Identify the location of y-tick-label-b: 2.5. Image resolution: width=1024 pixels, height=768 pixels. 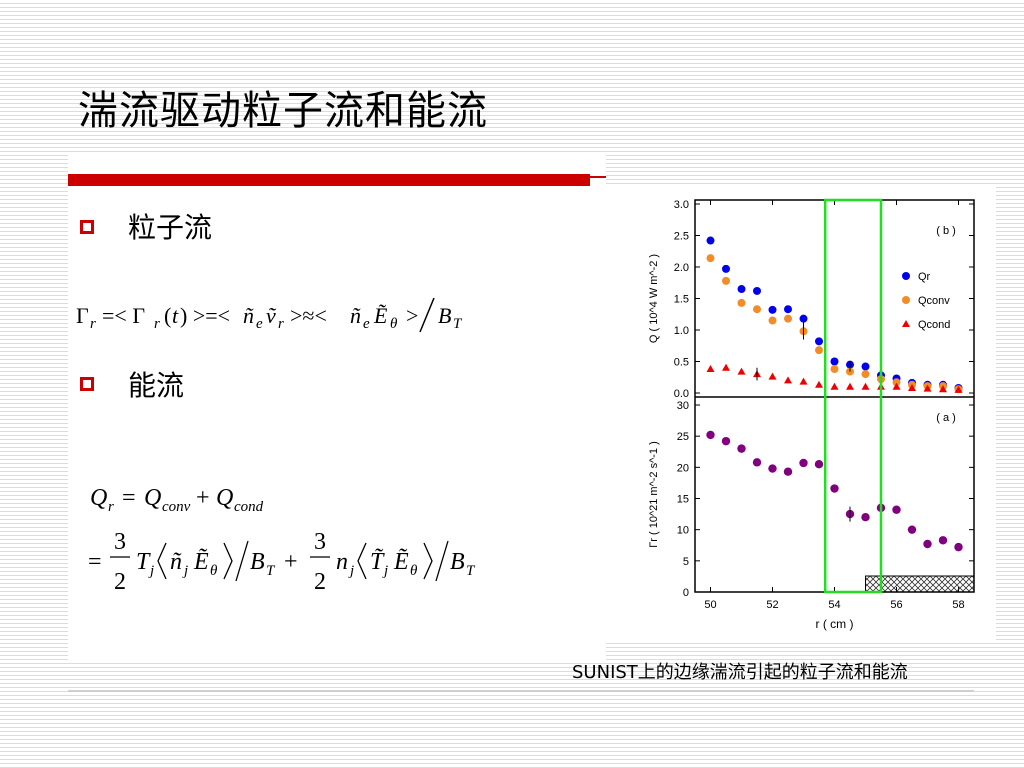
(681, 237).